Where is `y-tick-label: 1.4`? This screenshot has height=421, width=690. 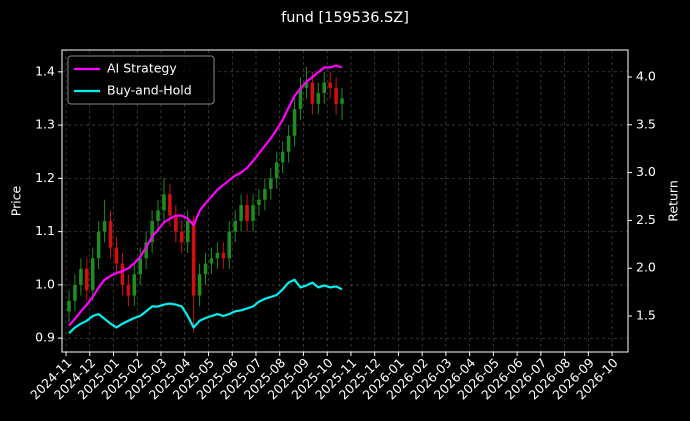 y-tick-label: 1.4 is located at coordinates (45, 70).